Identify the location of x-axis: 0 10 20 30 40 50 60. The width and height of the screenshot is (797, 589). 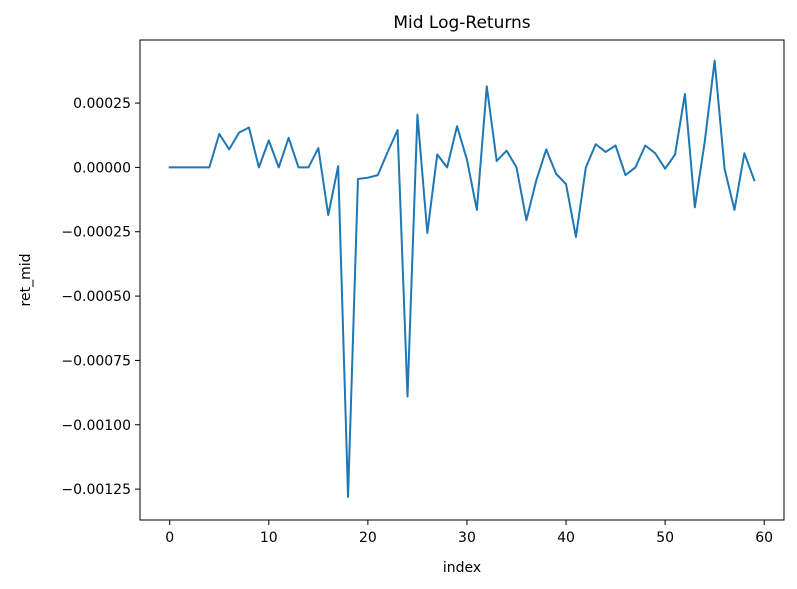
(469, 533).